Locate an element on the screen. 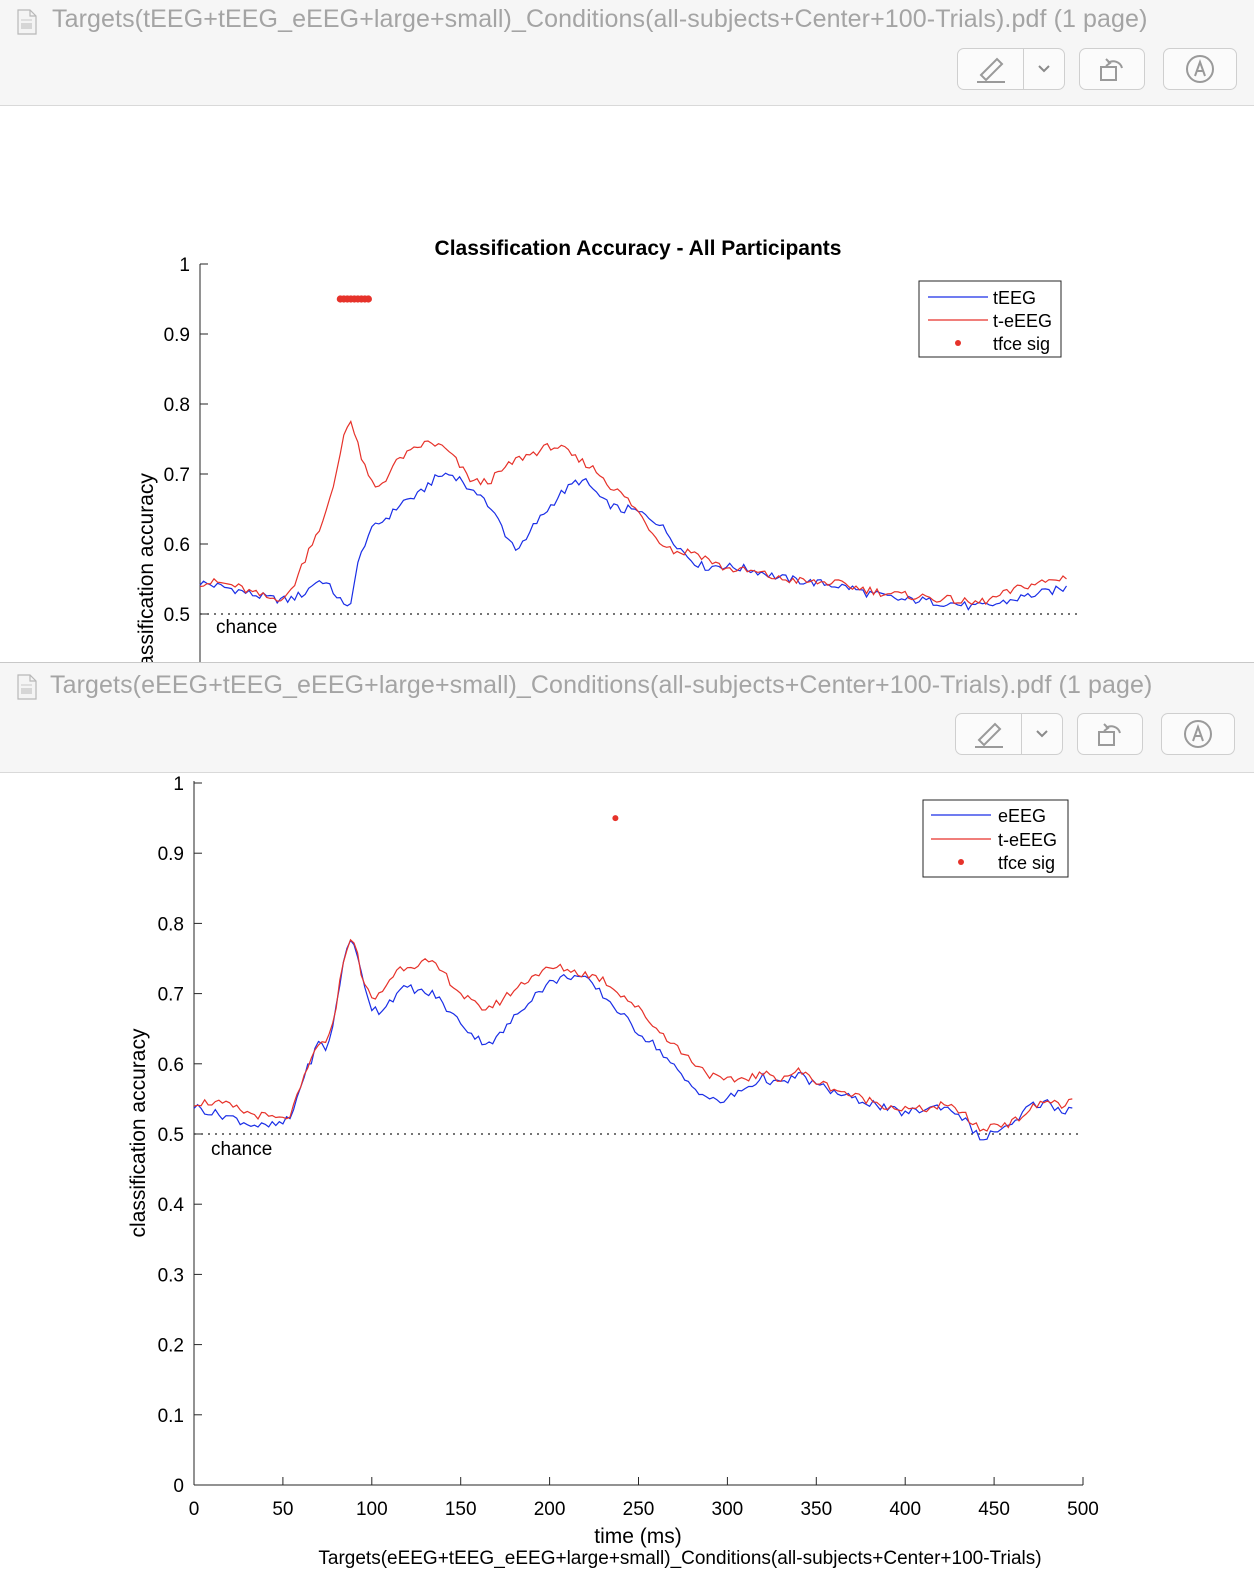 The height and width of the screenshot is (1571, 1254). x-tick-label: 250 is located at coordinates (639, 1509).